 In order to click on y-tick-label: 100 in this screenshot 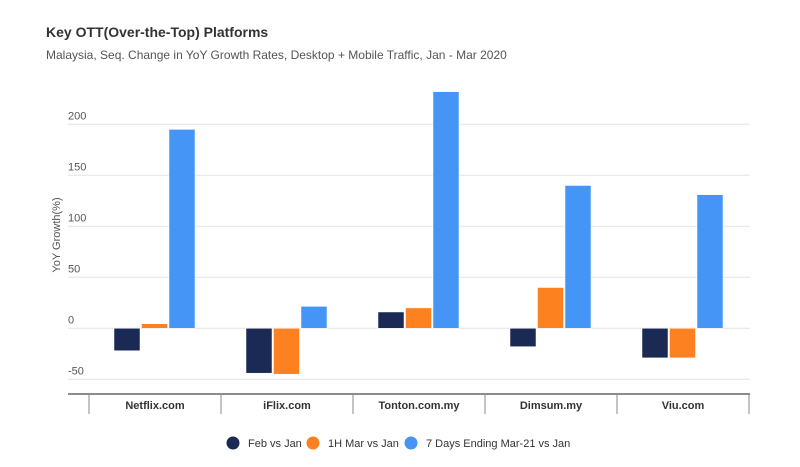, I will do `click(77, 218)`.